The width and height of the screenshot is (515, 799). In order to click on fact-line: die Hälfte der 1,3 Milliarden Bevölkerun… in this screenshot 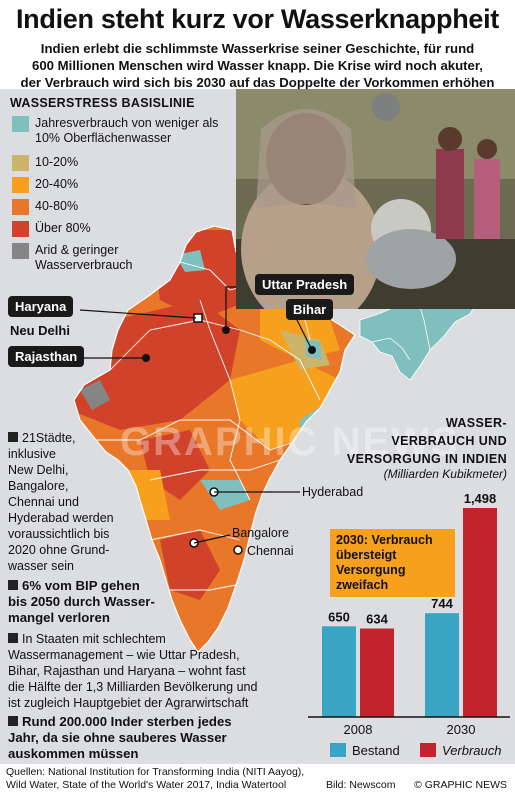, I will do `click(133, 687)`.